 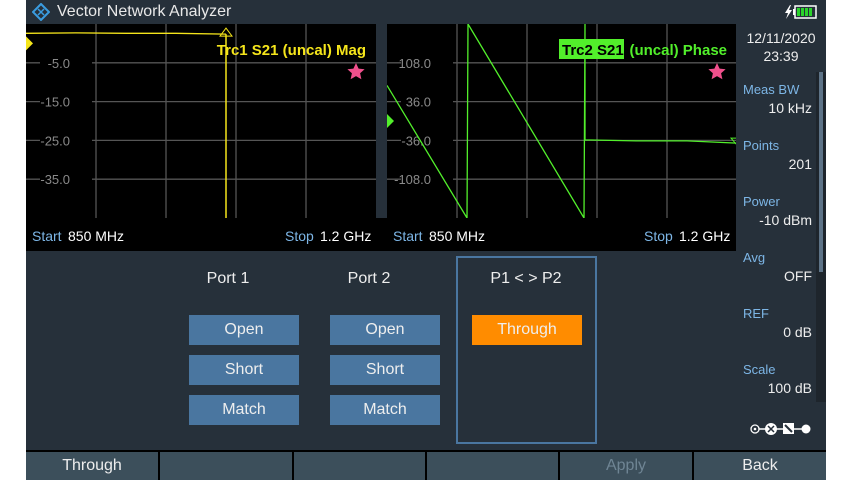 What do you see at coordinates (821, 237) in the screenshot?
I see `sidebar-scrollbar` at bounding box center [821, 237].